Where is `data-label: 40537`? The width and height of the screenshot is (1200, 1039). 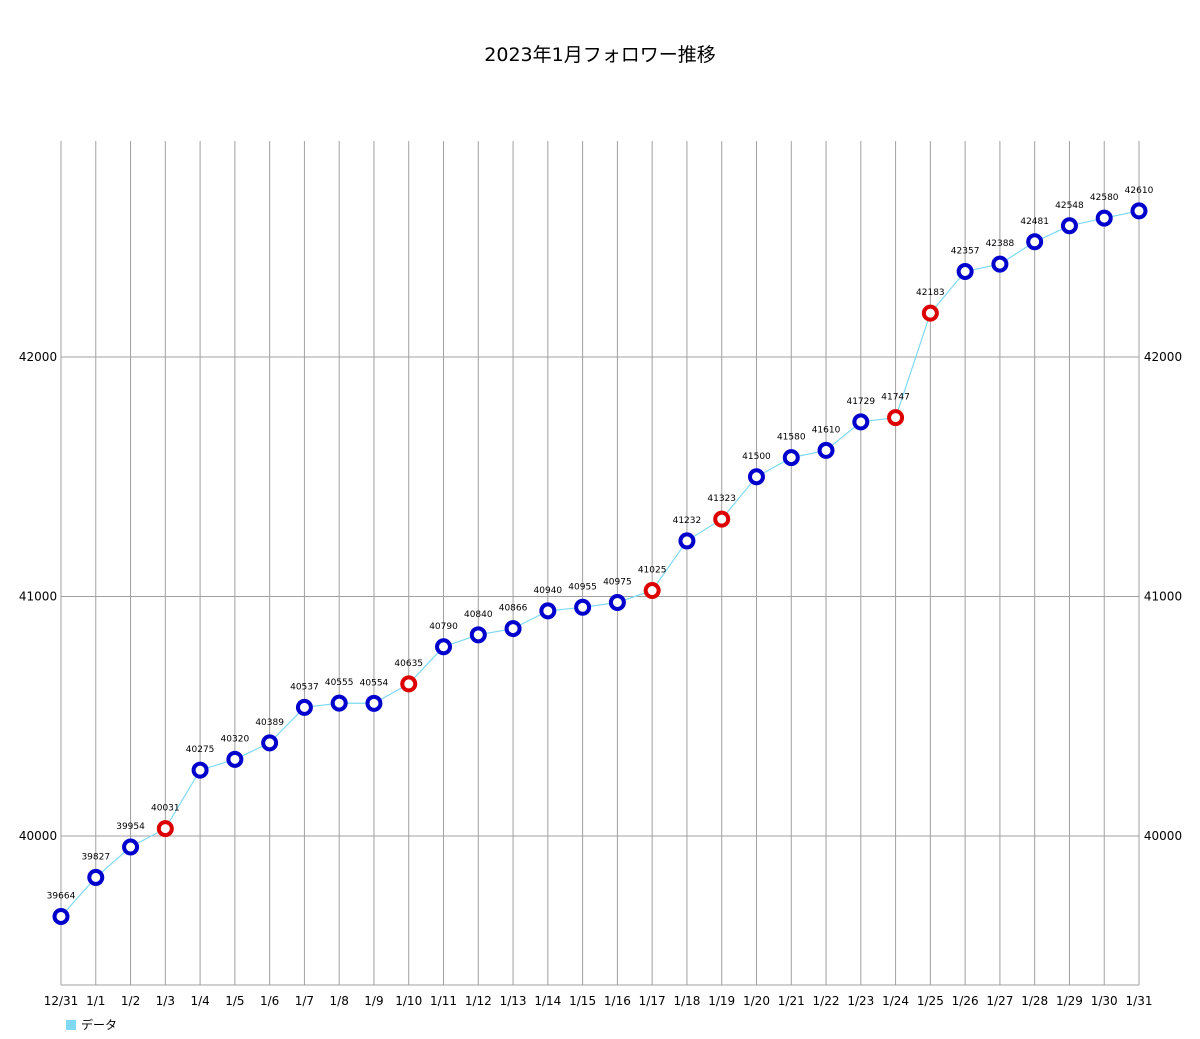
data-label: 40537 is located at coordinates (304, 687).